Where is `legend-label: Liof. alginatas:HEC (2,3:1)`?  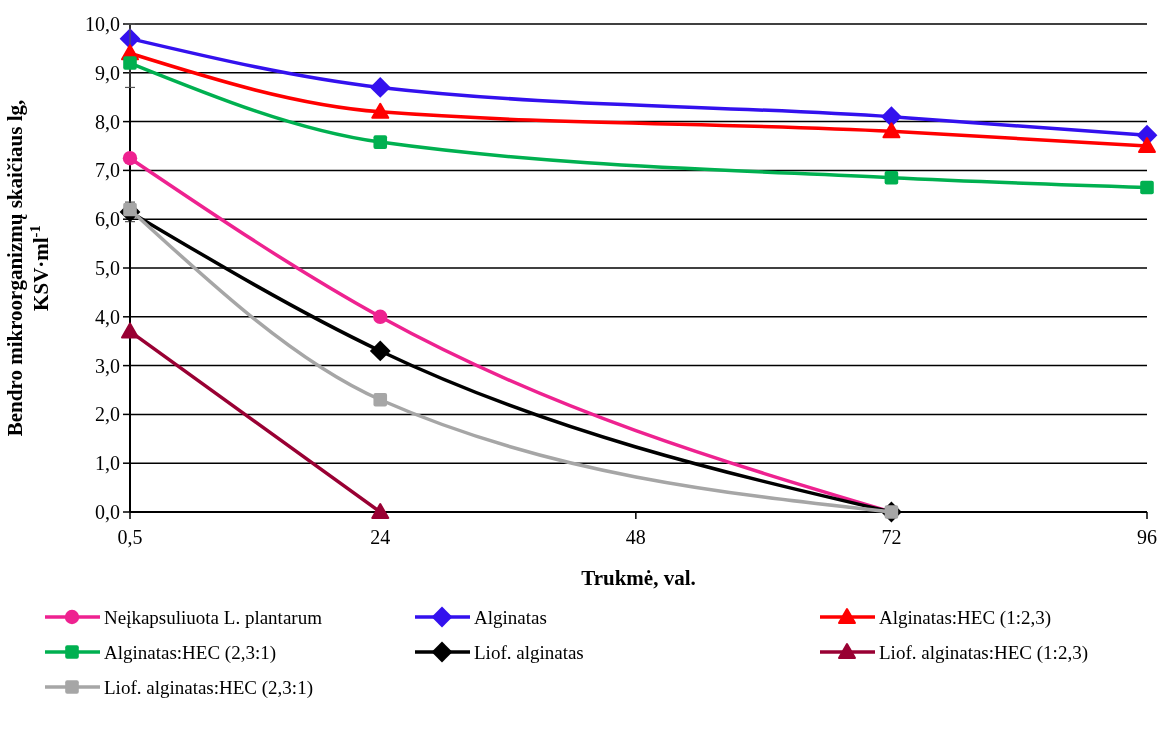
legend-label: Liof. alginatas:HEC (2,3:1) is located at coordinates (208, 687).